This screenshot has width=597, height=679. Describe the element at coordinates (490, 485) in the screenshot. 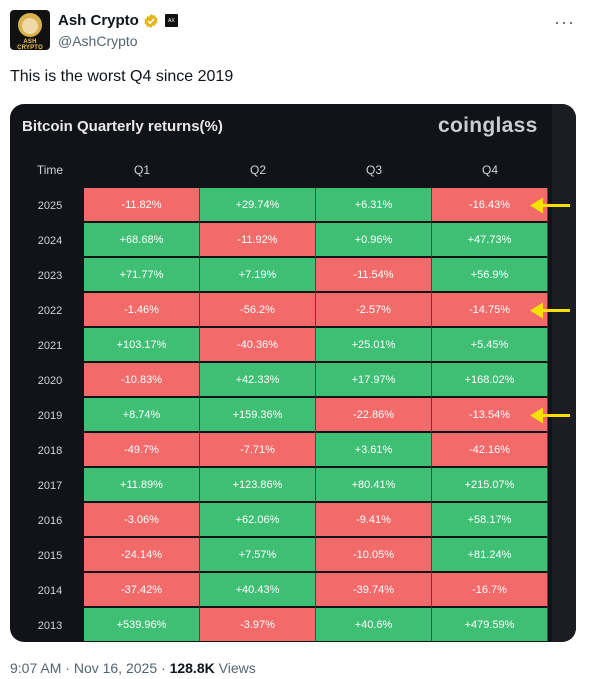

I see `return-cell-q4: +215.07%` at that location.